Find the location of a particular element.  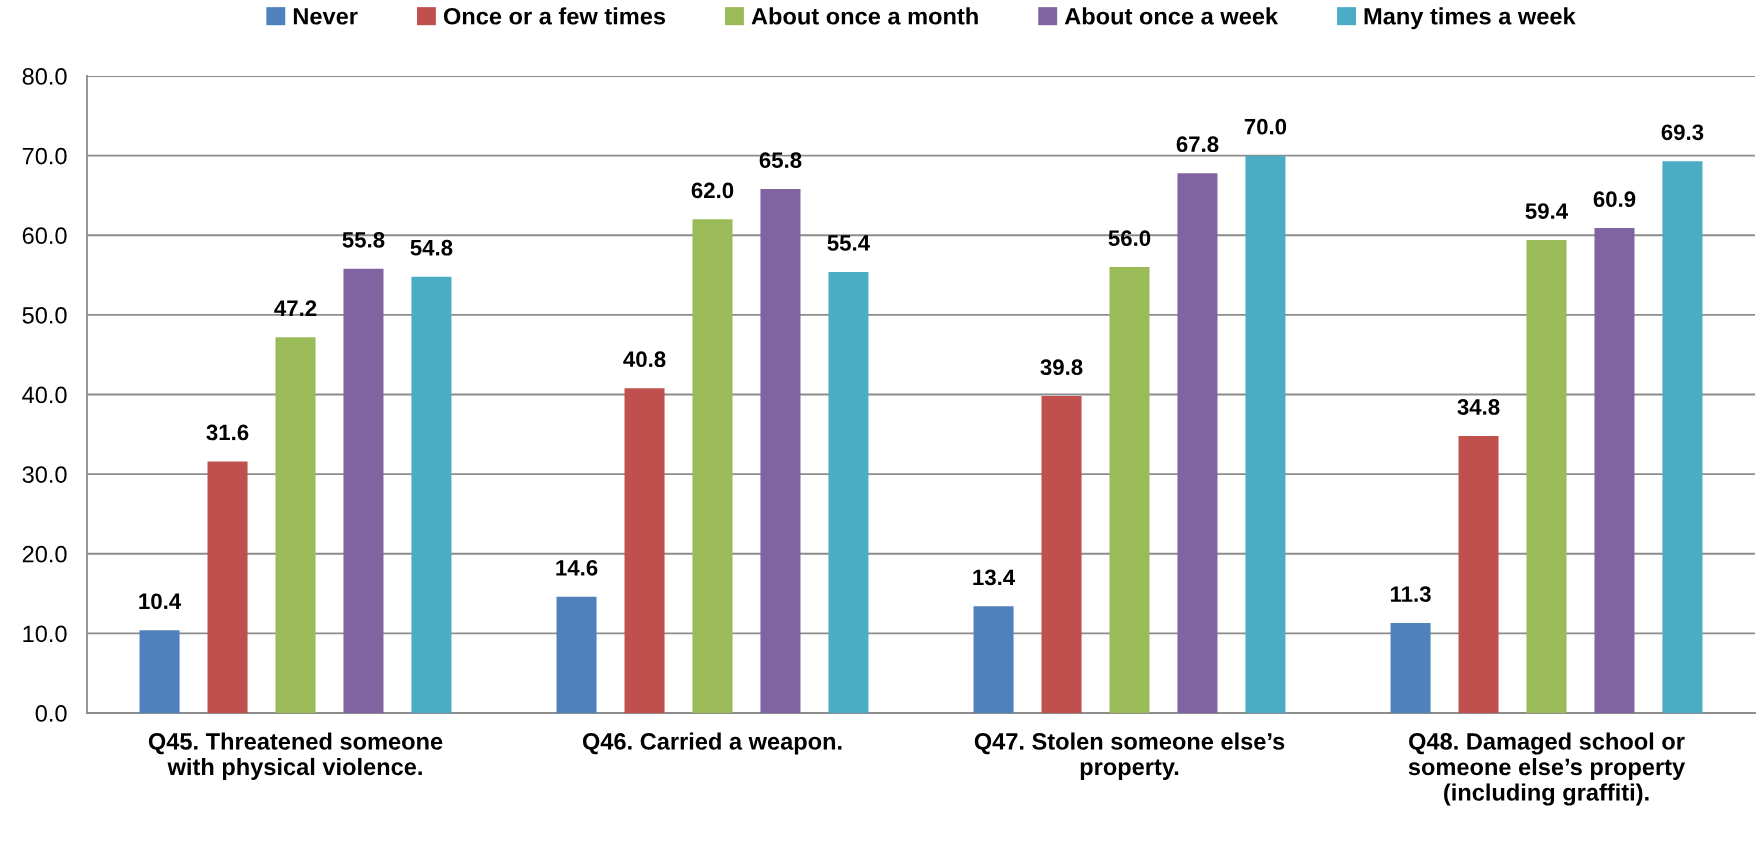

data-label: 56.0 is located at coordinates (1129, 238).